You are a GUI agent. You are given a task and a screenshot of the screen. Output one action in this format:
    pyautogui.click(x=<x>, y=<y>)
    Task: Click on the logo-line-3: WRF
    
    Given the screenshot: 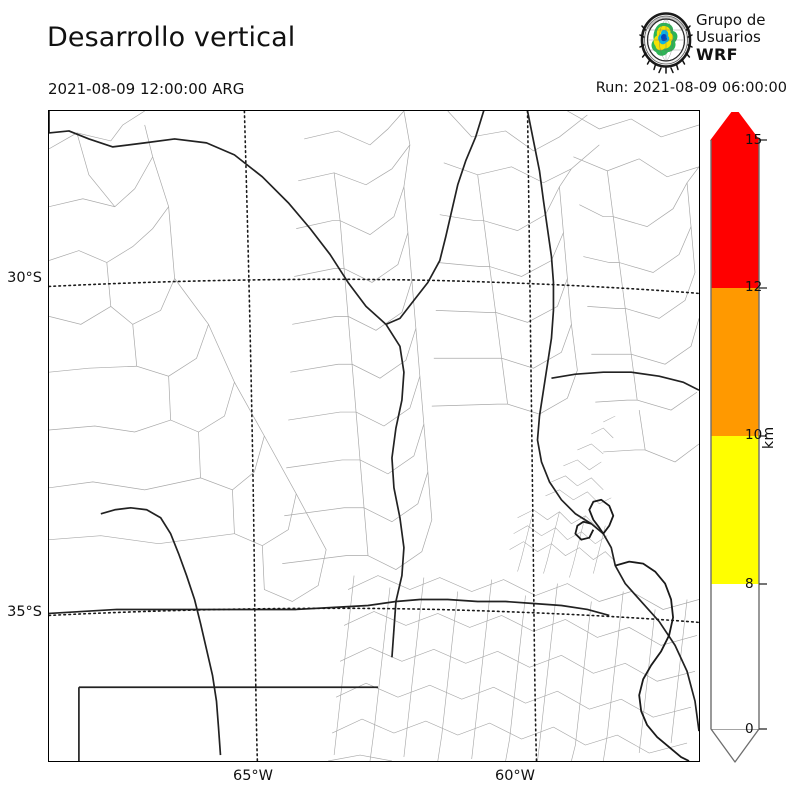 What is the action you would take?
    pyautogui.click(x=717, y=54)
    